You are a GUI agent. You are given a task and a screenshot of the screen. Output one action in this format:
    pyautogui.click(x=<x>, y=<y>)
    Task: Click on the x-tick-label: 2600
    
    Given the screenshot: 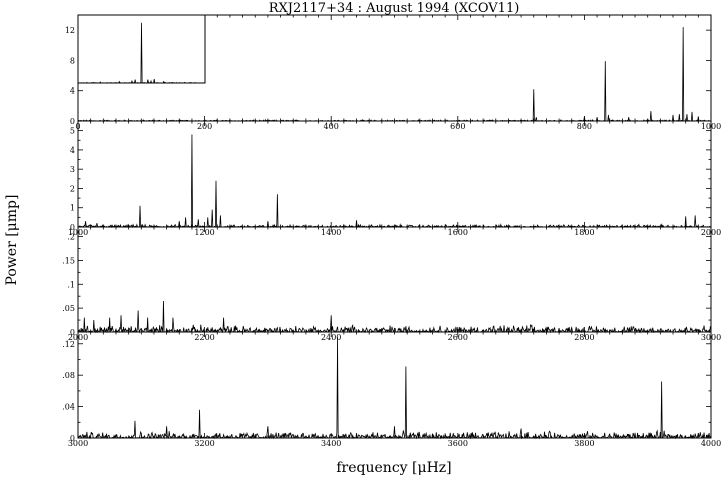 What is the action you would take?
    pyautogui.click(x=458, y=337)
    